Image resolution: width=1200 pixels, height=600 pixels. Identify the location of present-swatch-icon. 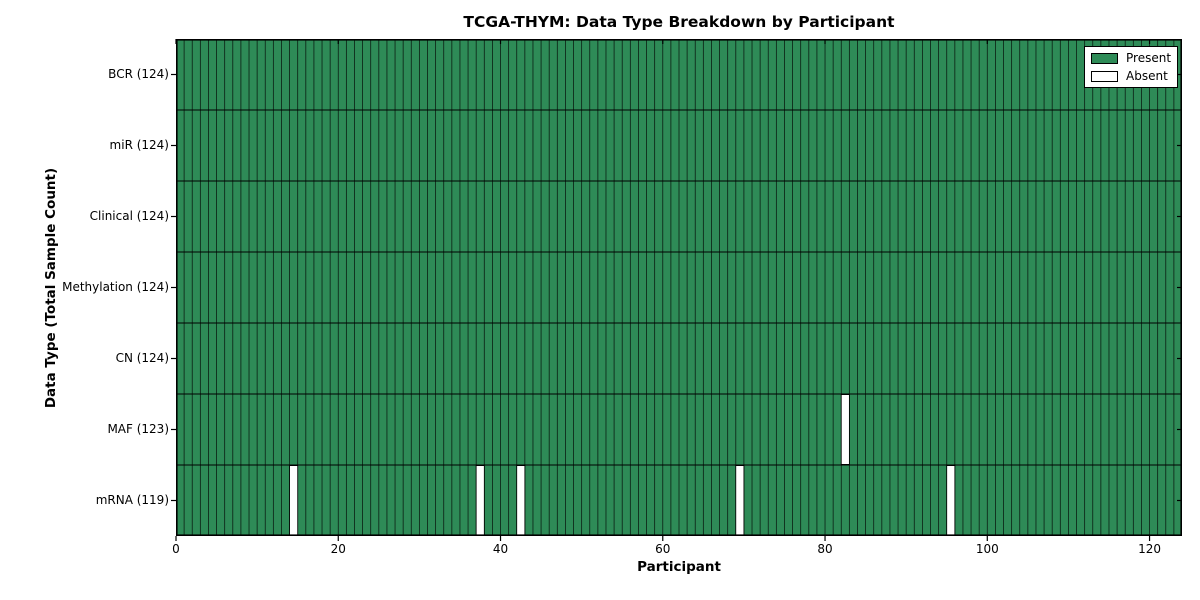
(1104, 58).